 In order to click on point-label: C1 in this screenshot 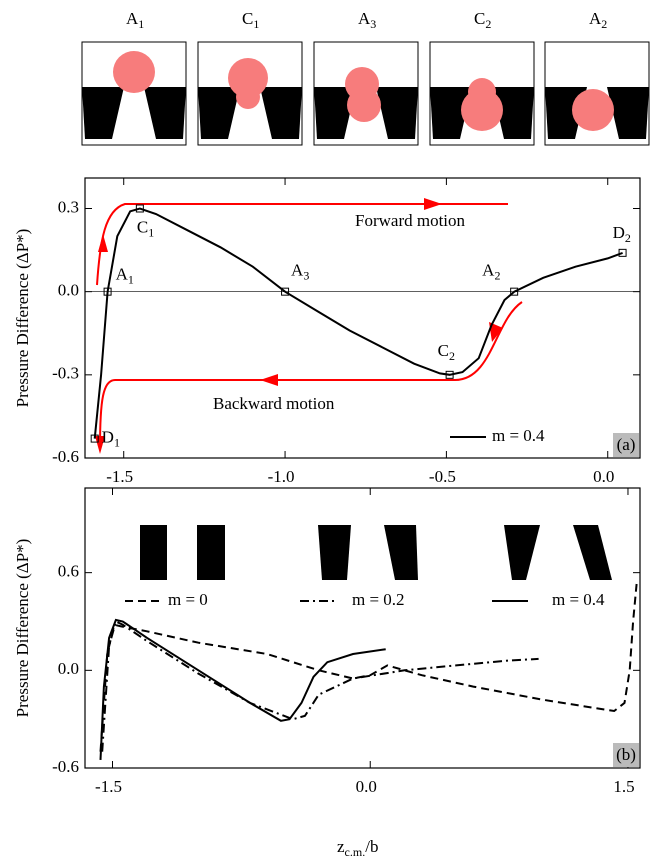, I will do `click(145, 228)`.